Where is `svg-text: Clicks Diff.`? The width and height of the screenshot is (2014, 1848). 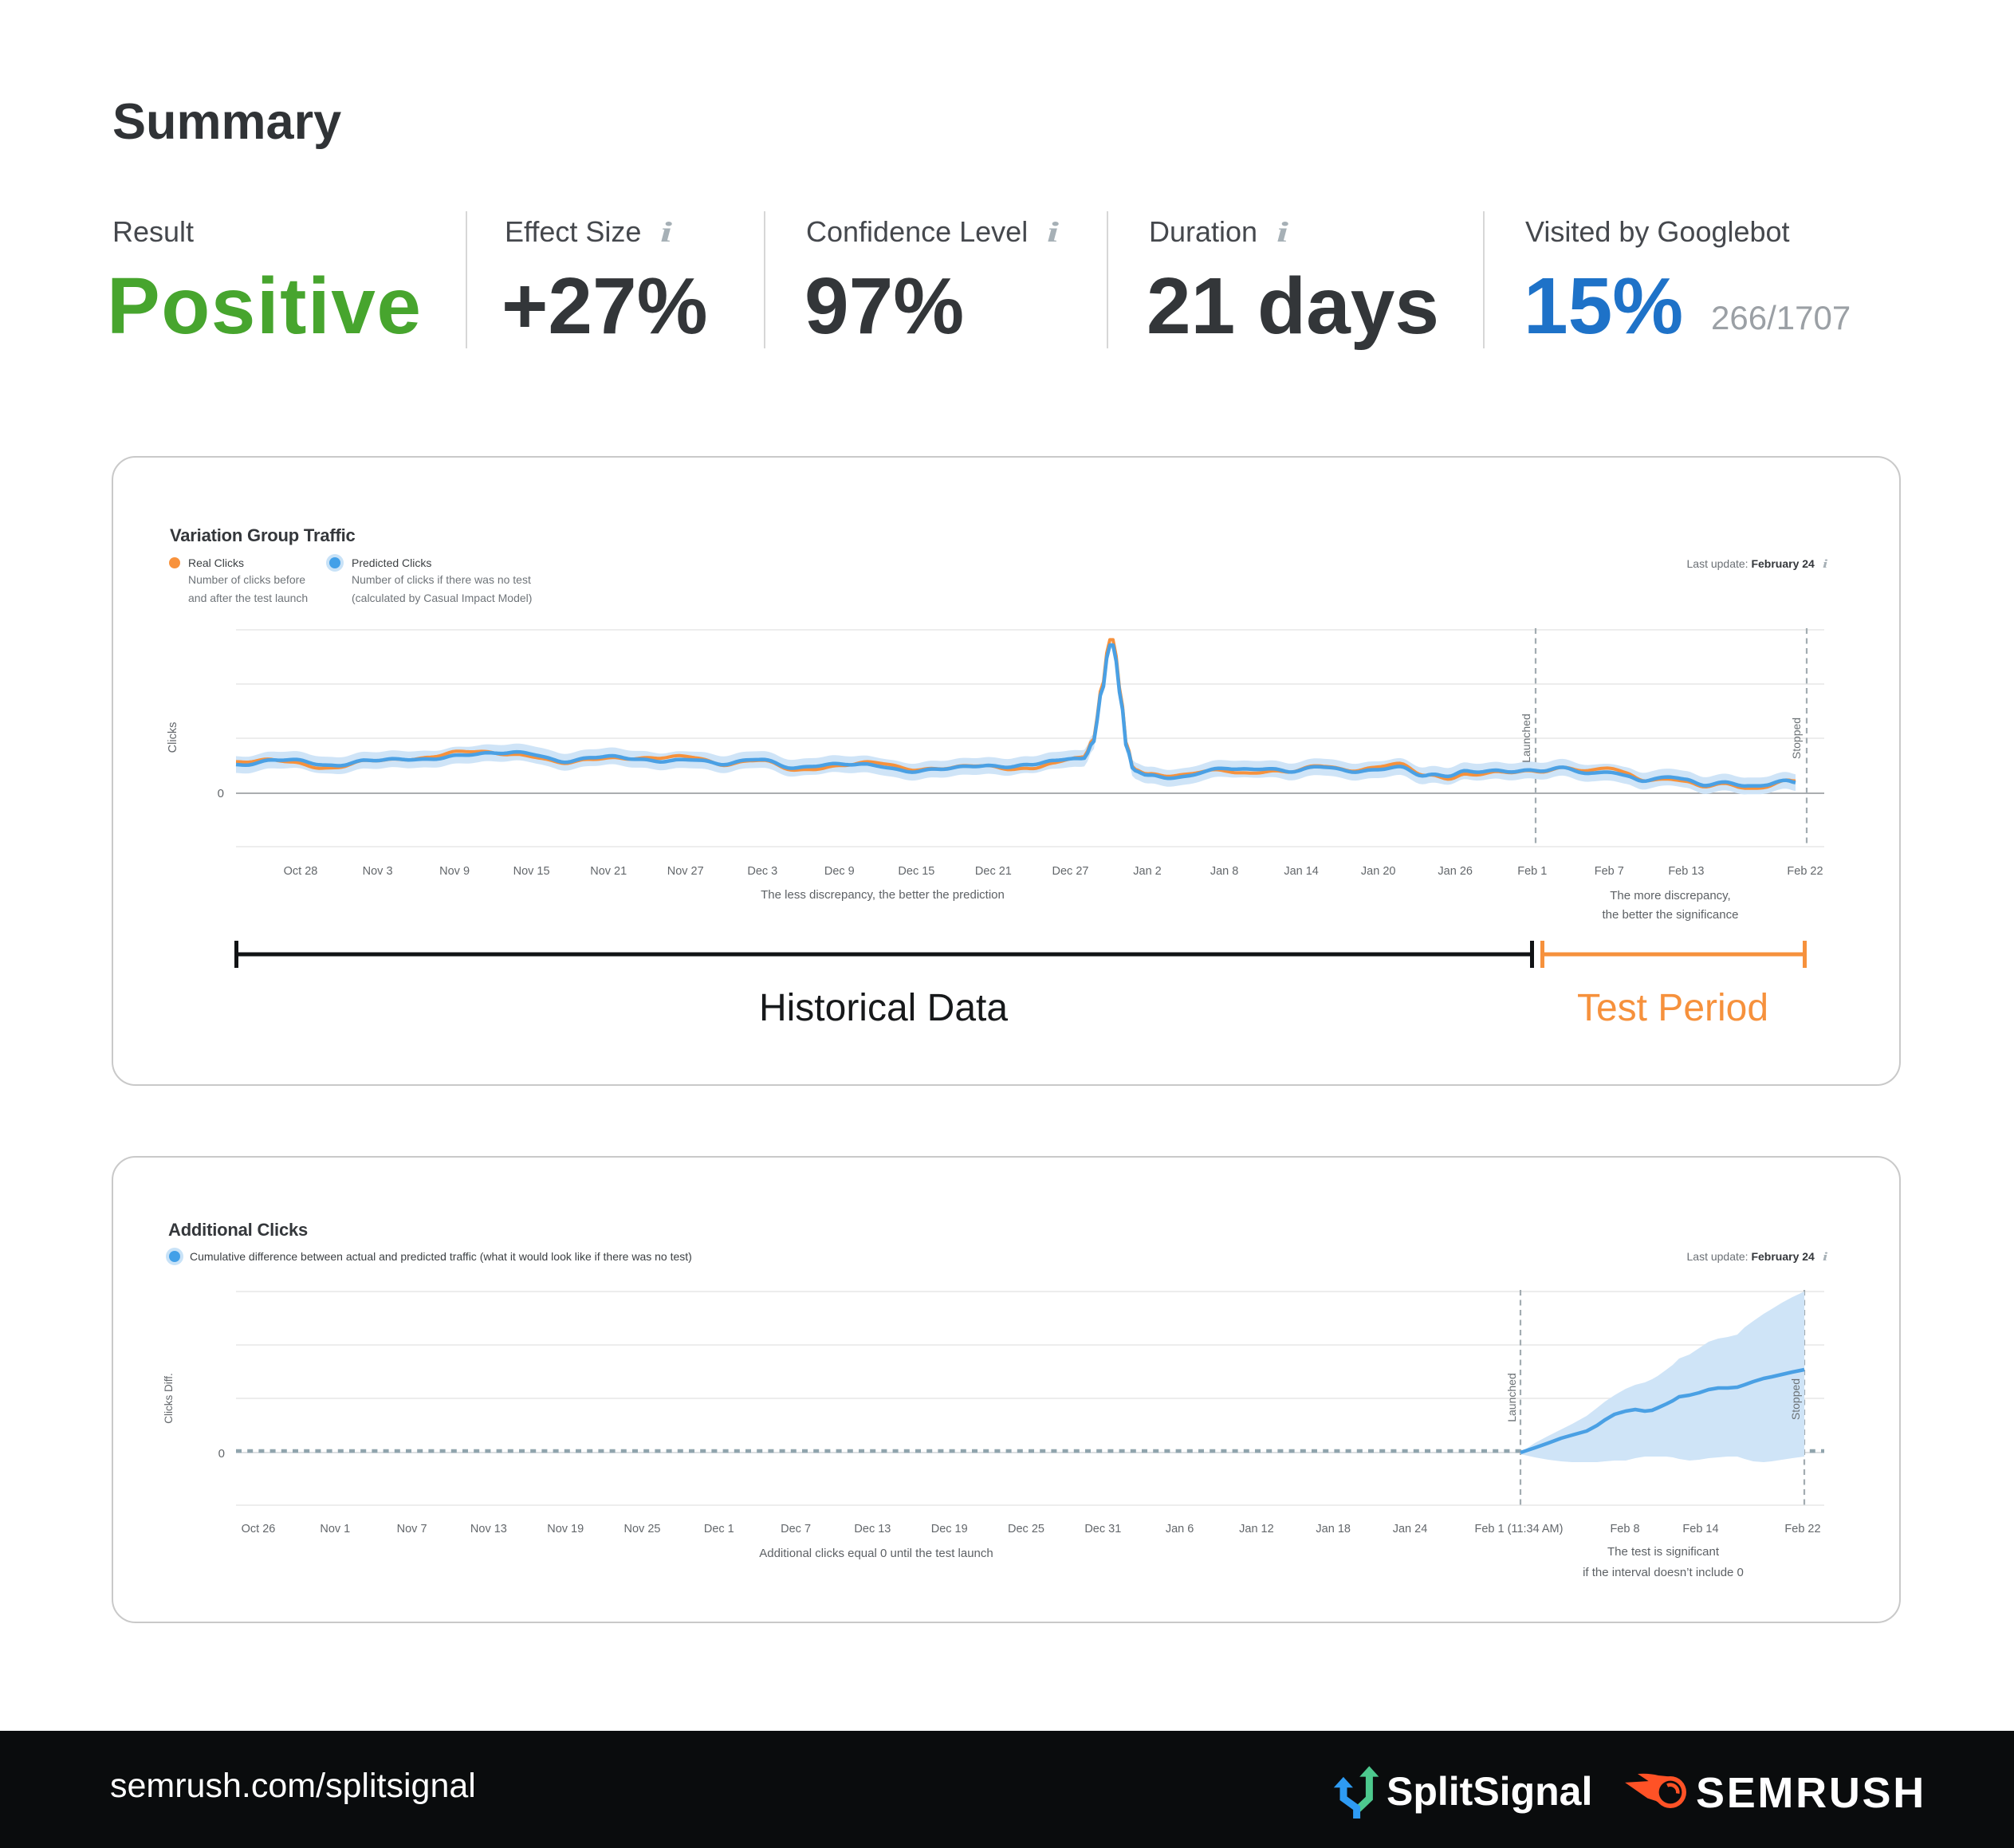
svg-text: Clicks Diff. is located at coordinates (169, 1398).